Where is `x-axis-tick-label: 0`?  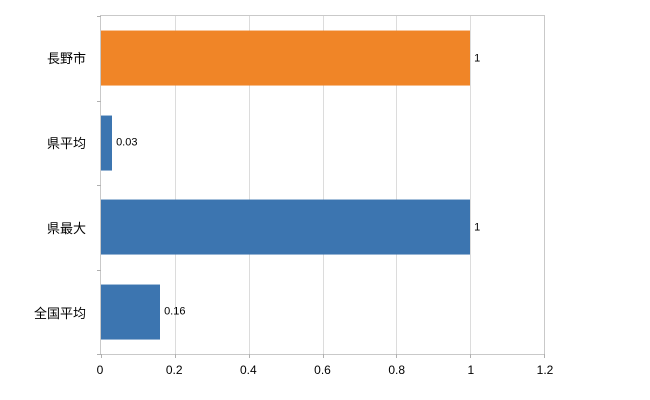 x-axis-tick-label: 0 is located at coordinates (100, 370).